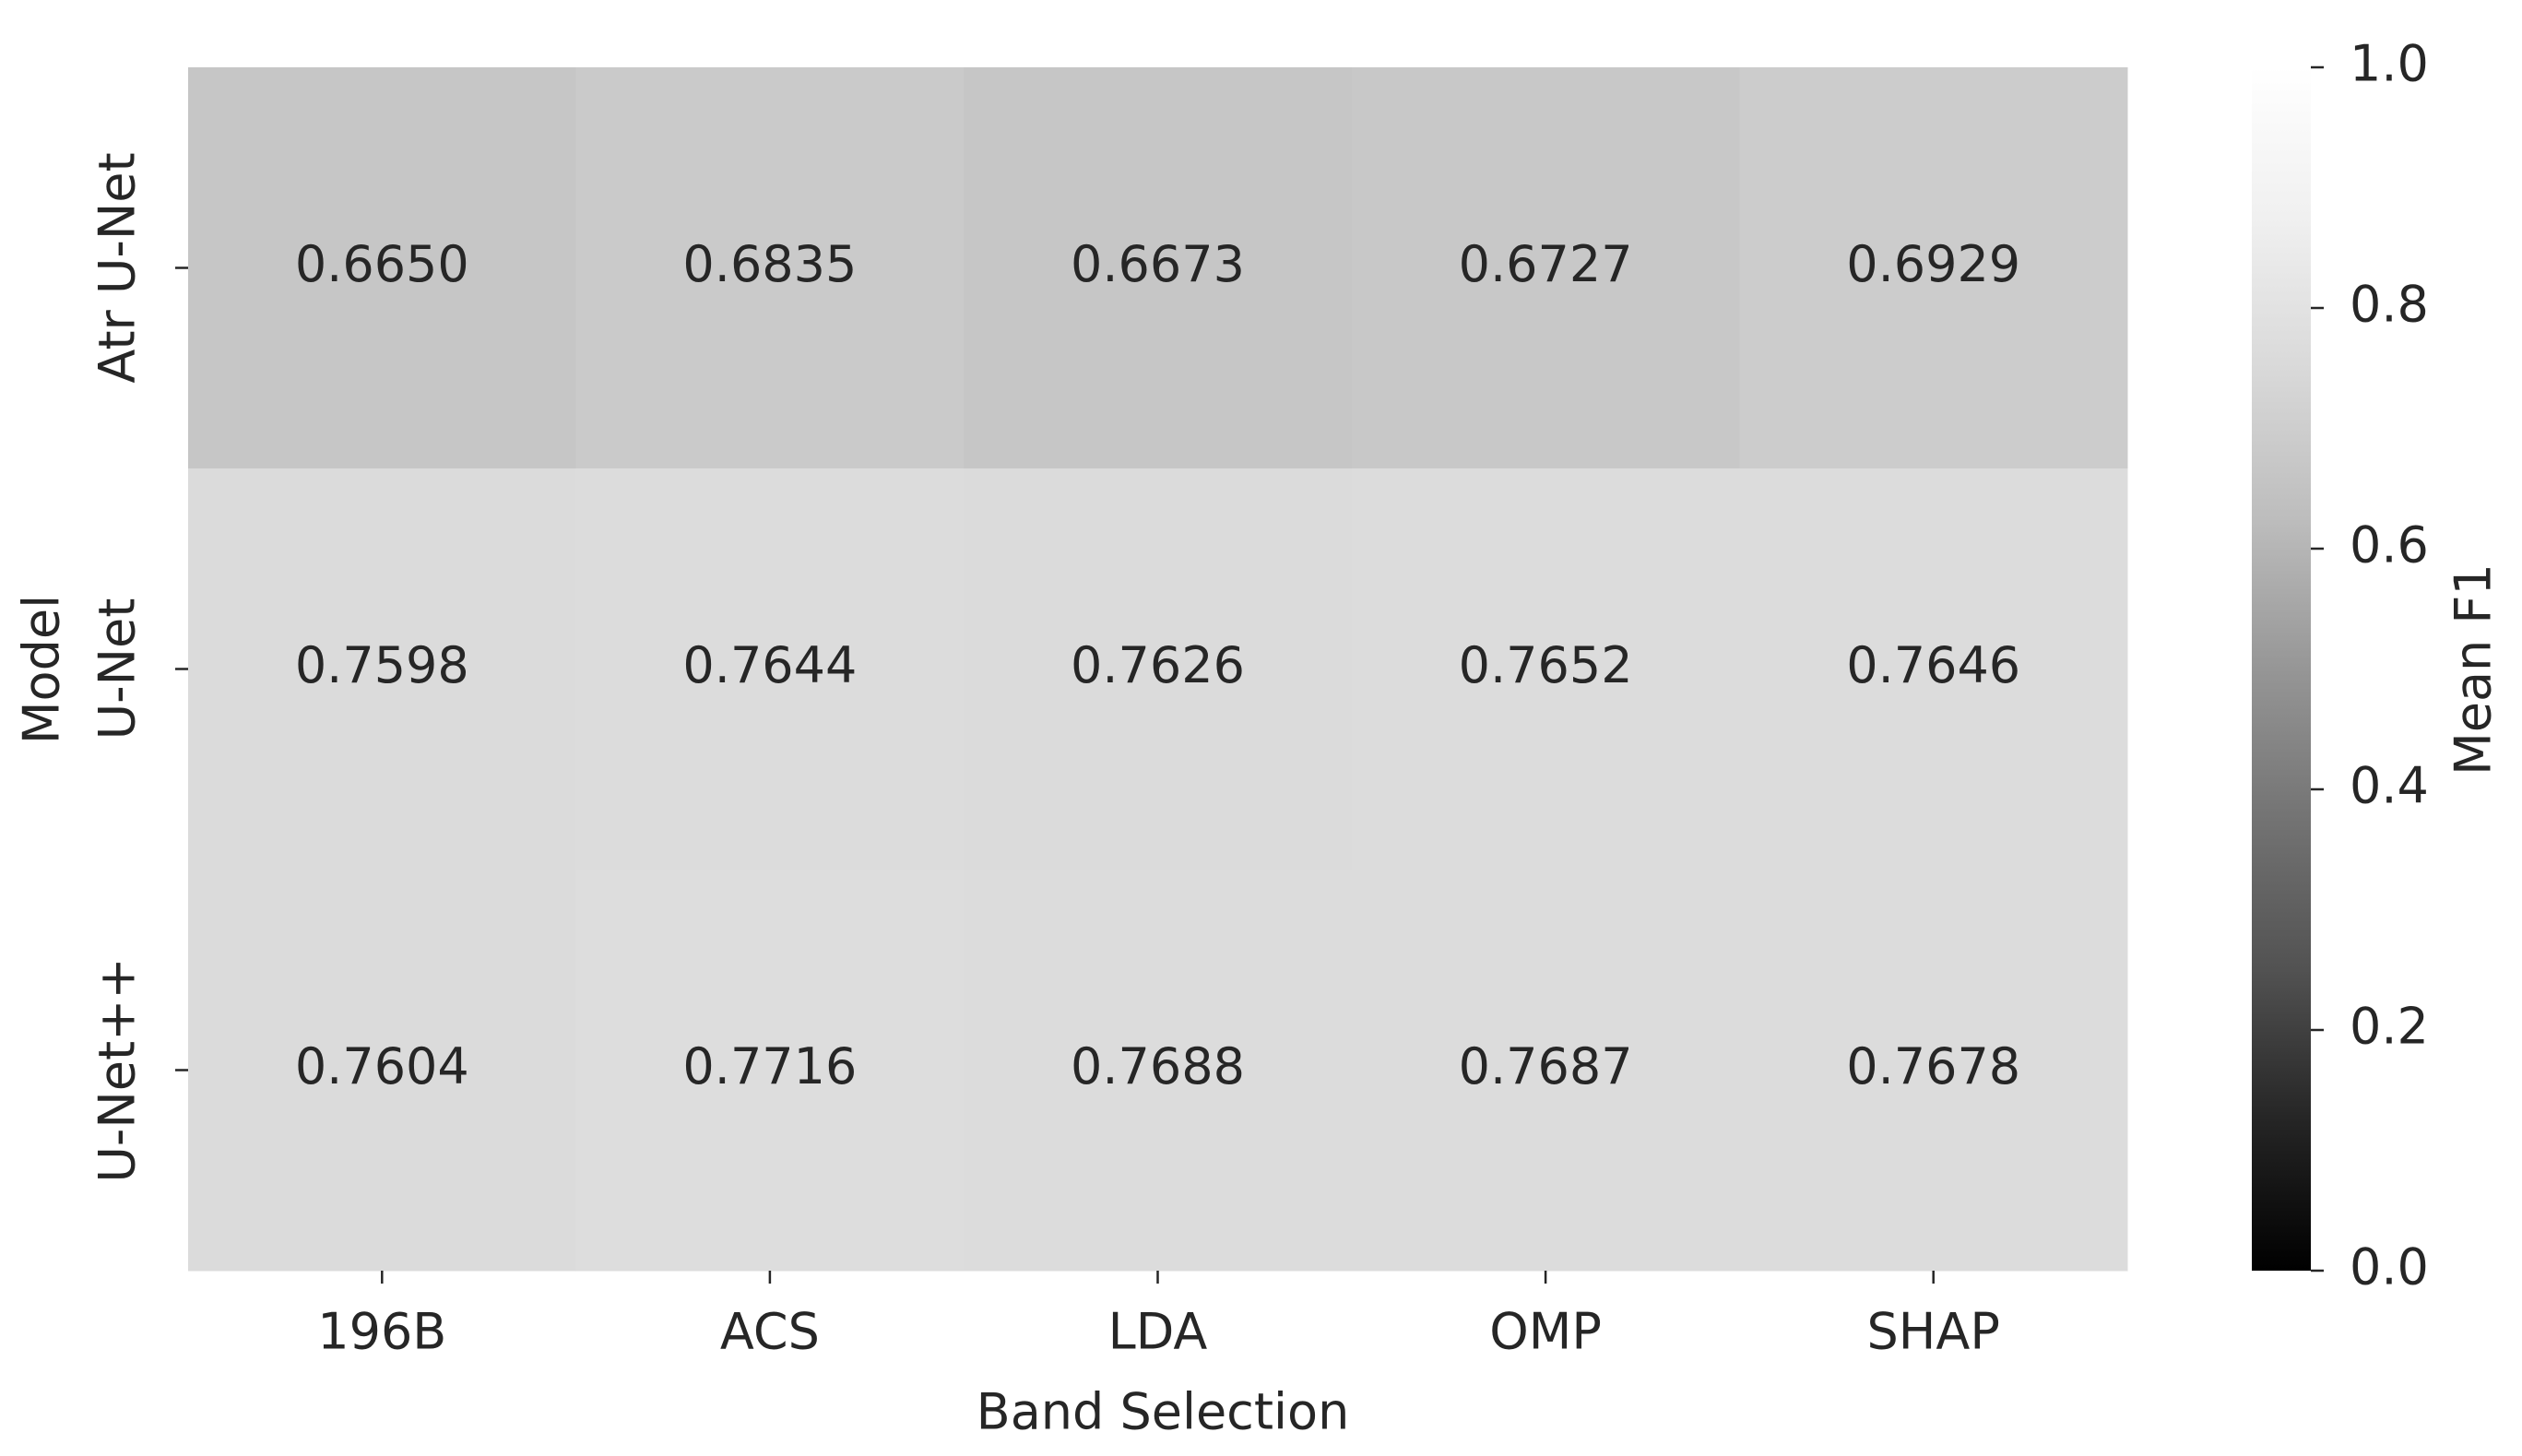 The width and height of the screenshot is (2522, 1456). I want to click on cell-label: 0.7604, so click(382, 1066).